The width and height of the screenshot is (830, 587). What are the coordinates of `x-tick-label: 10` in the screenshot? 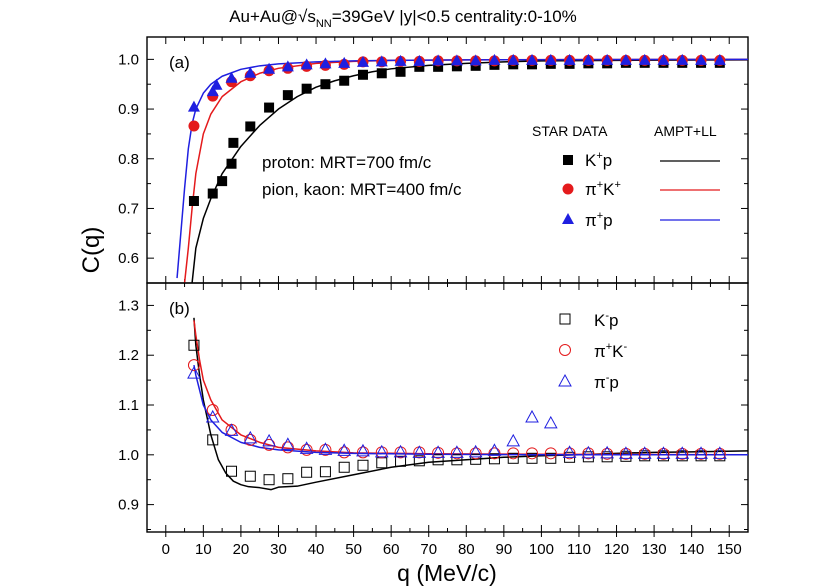 It's located at (203, 549).